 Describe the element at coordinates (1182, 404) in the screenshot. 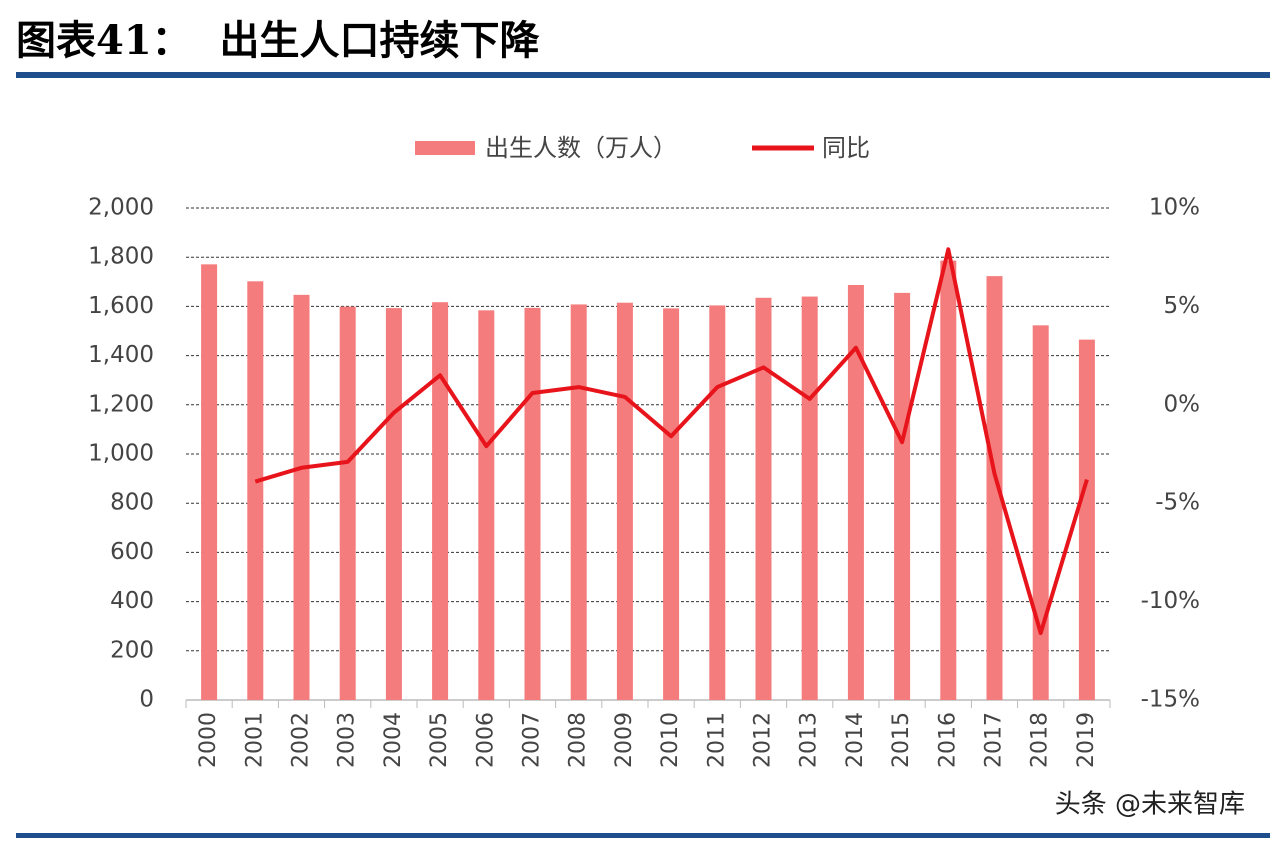

I see `y2-tick-label: 0%` at that location.